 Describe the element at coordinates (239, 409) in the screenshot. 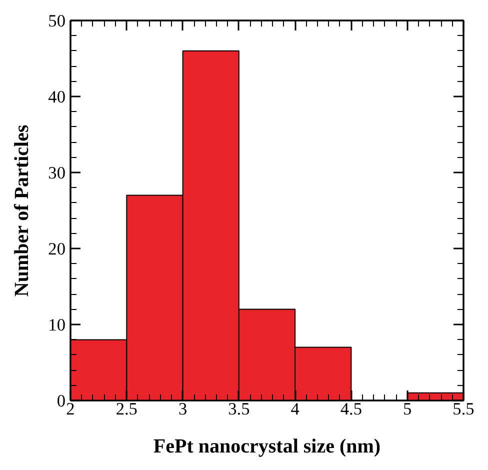

I see `x-tick-label: 3.5` at that location.